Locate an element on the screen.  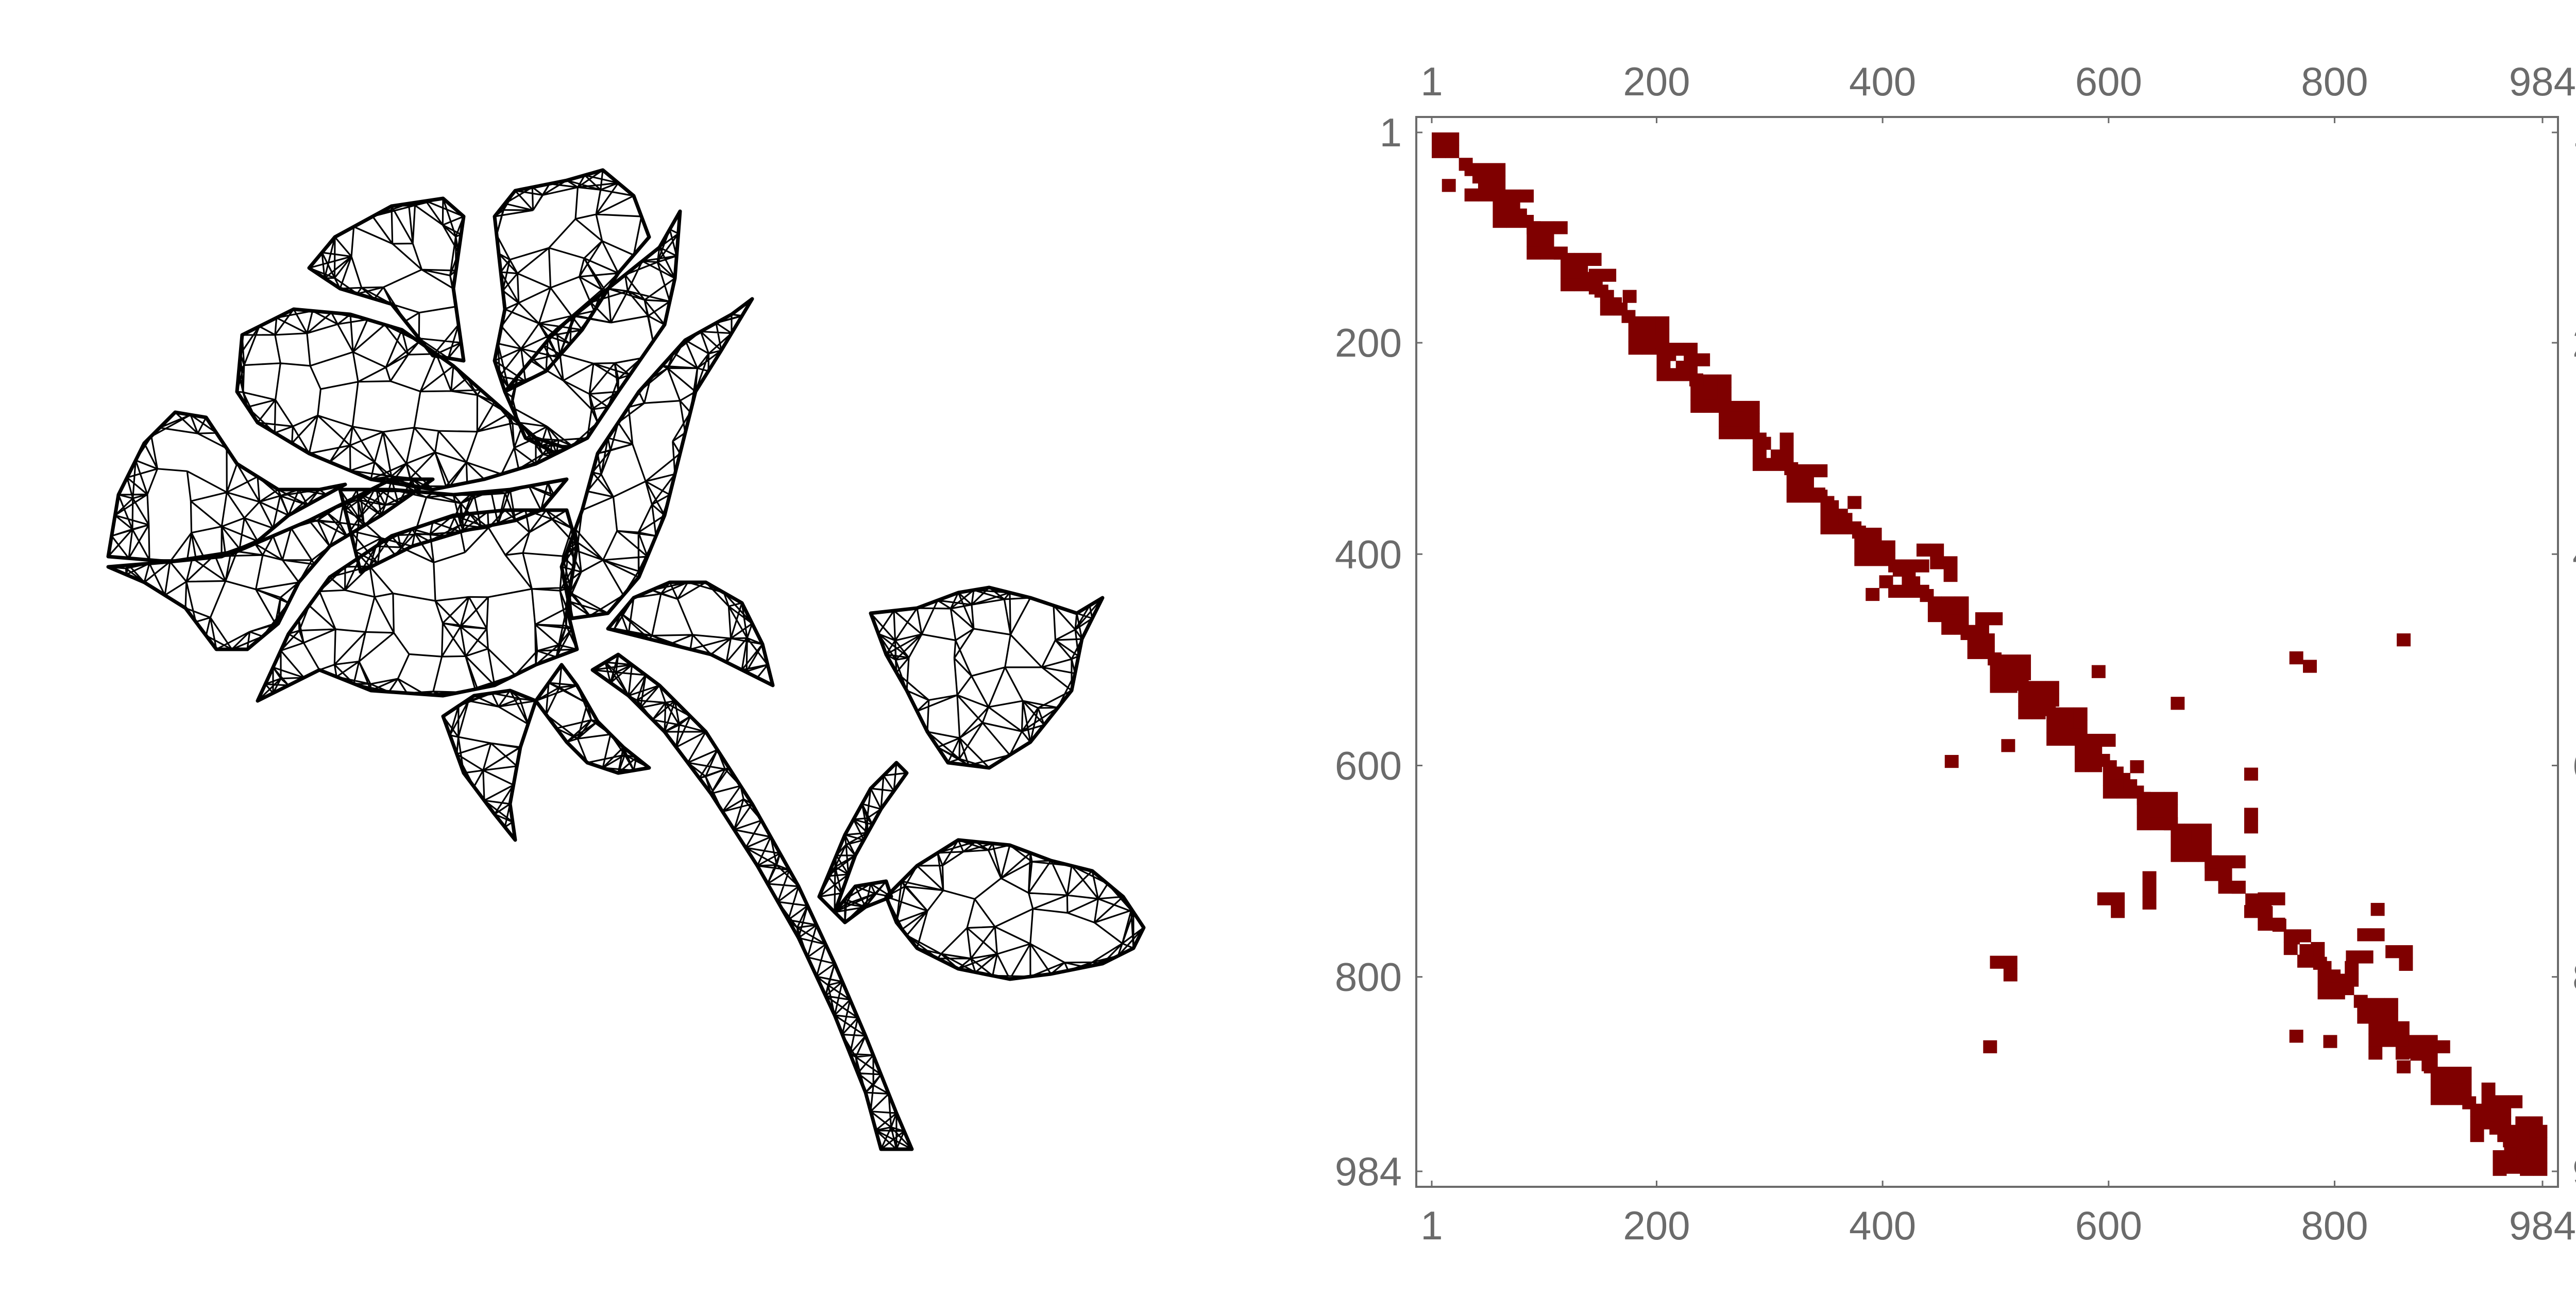
x-tick-label-top: 984 is located at coordinates (2542, 81).